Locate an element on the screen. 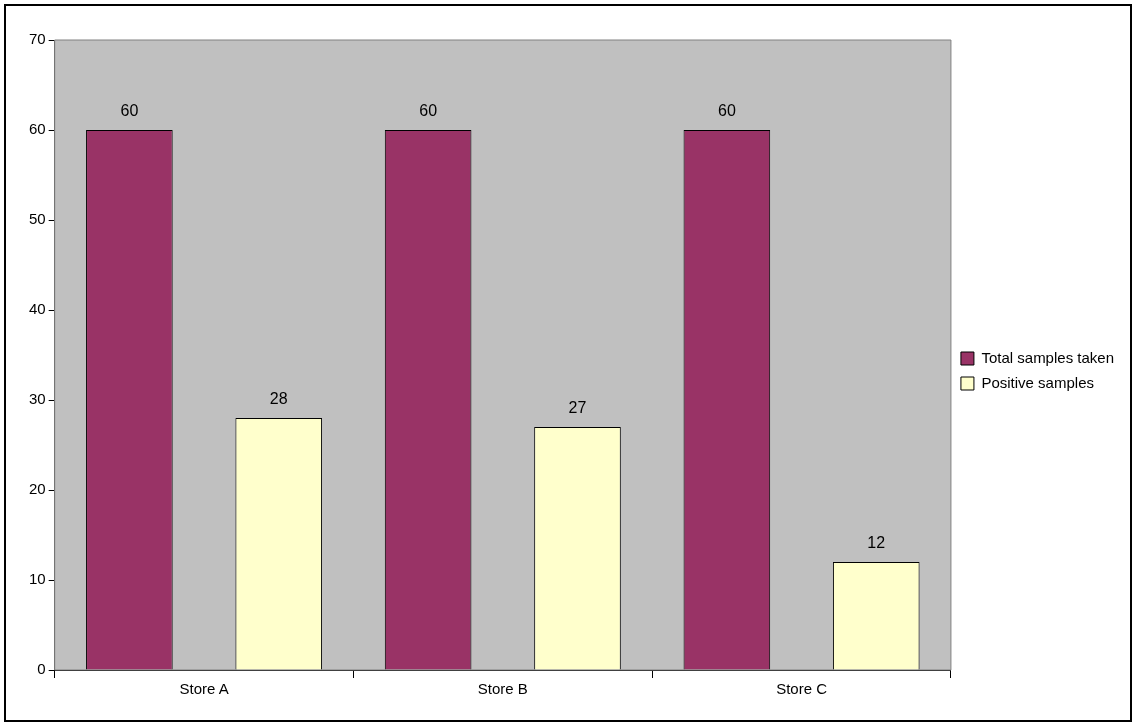 The width and height of the screenshot is (1138, 728). y-tick-label: 70 is located at coordinates (37, 39).